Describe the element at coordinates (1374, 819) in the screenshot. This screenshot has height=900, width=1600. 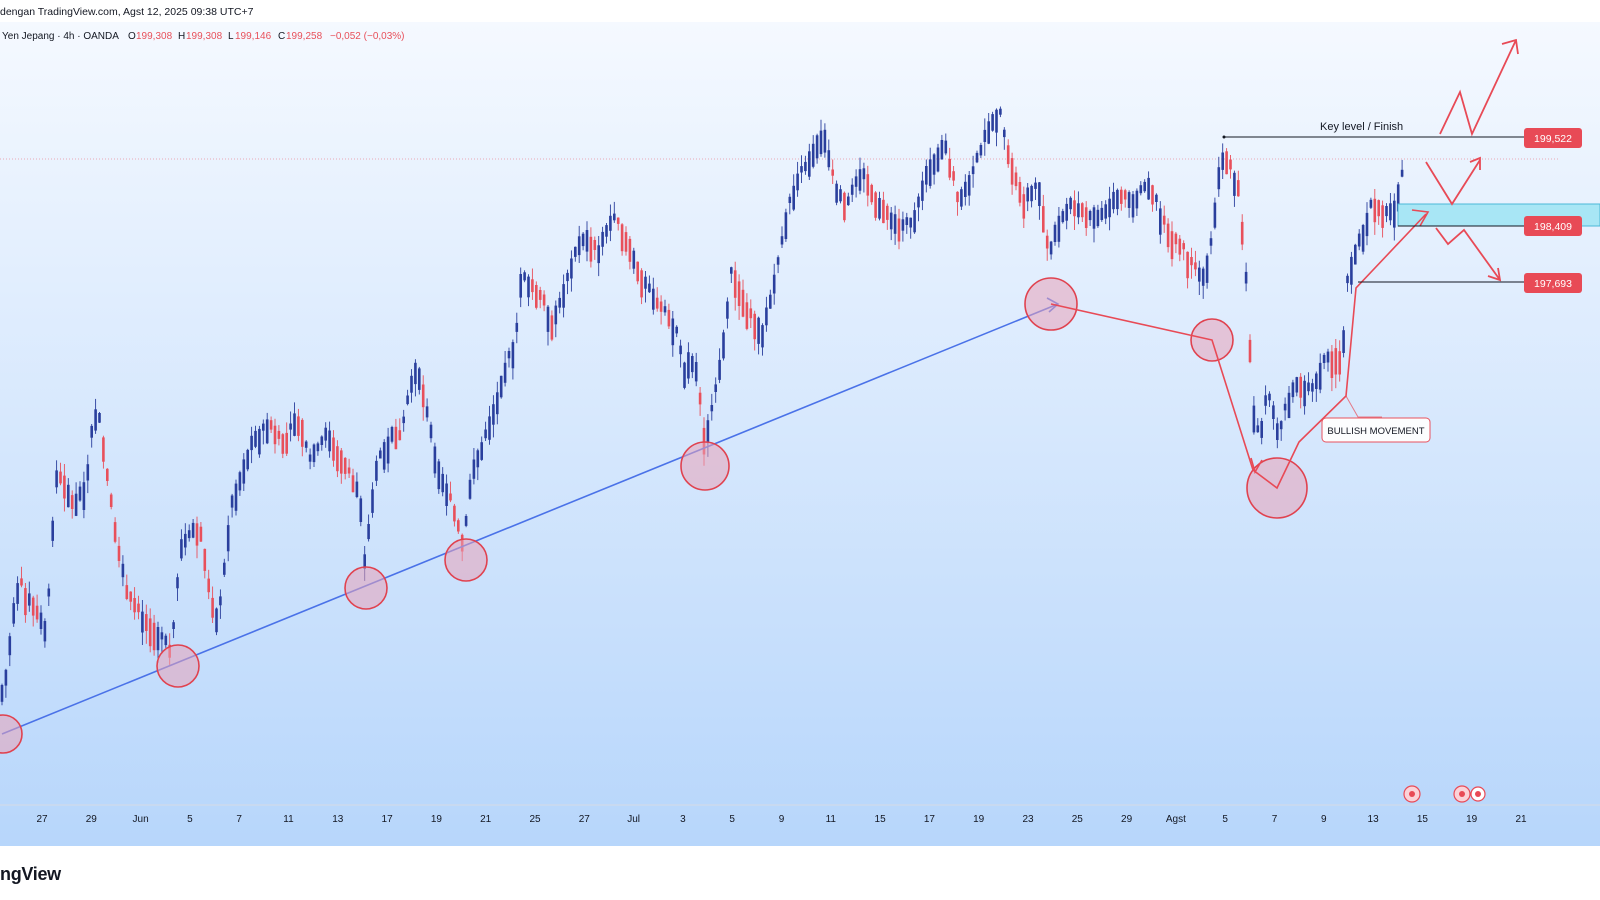
I see `x-tick-label: 13` at that location.